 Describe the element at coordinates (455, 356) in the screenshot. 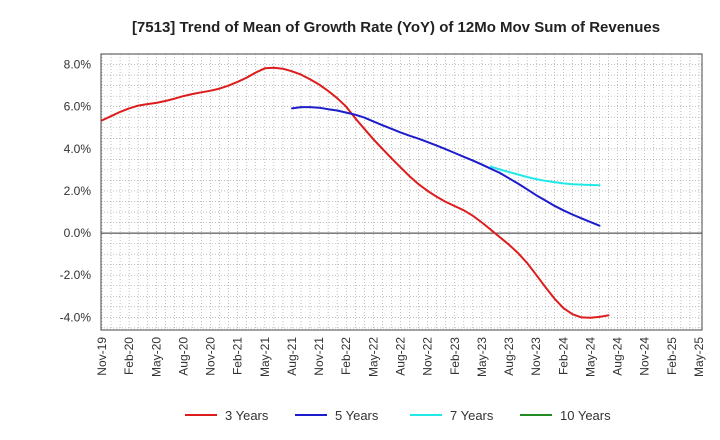

I see `x-tick-label: Feb-23` at that location.